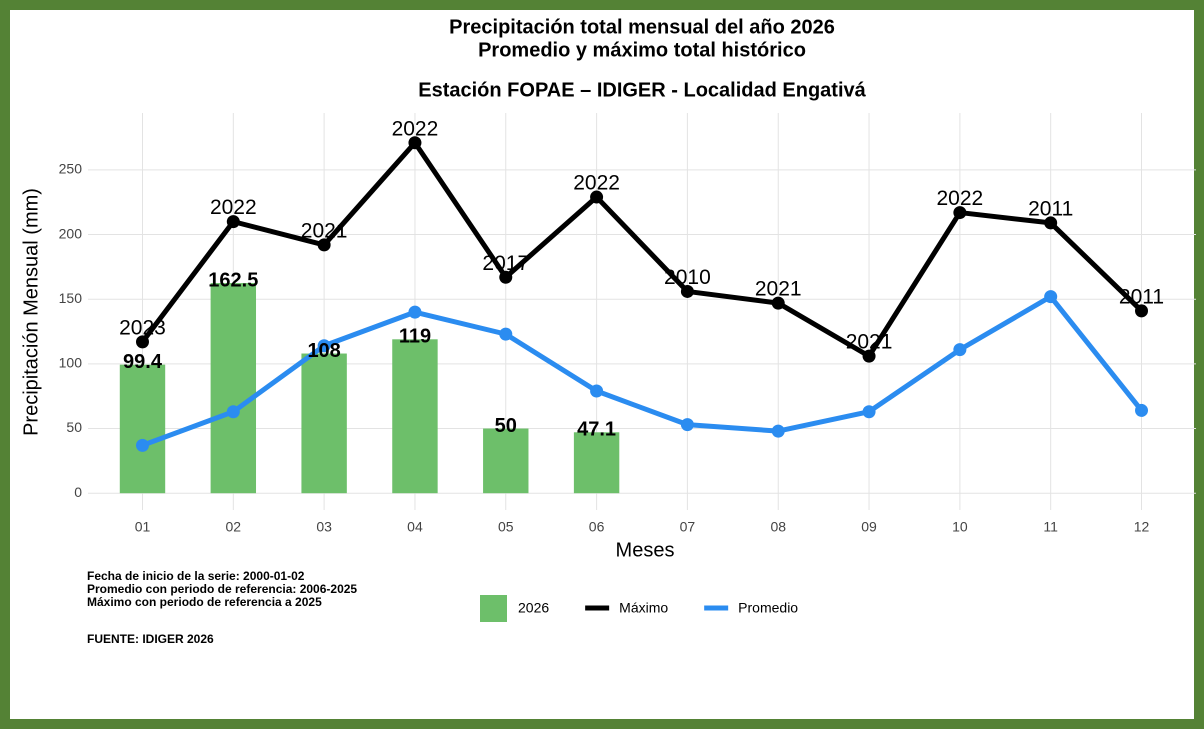 The width and height of the screenshot is (1204, 729). Describe the element at coordinates (505, 263) in the screenshot. I see `point-label: 2017` at that location.